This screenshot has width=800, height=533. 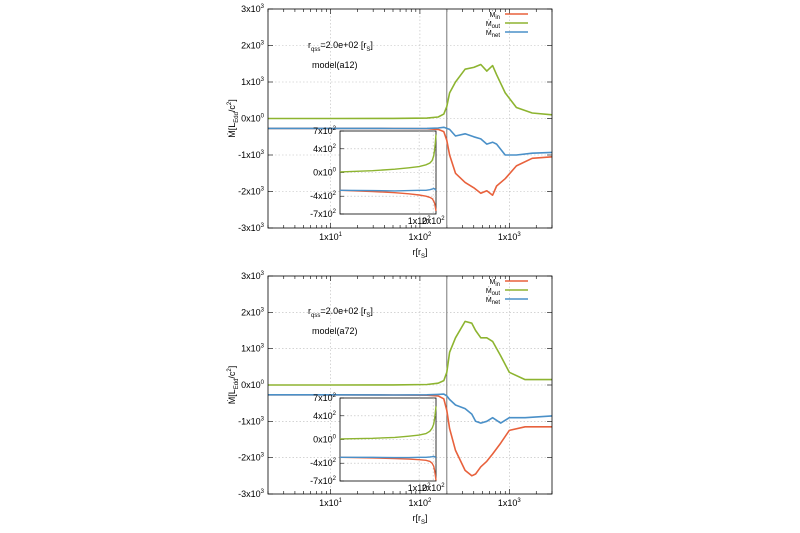 I want to click on y-tick-label-exp: 0, so click(x=263, y=117).